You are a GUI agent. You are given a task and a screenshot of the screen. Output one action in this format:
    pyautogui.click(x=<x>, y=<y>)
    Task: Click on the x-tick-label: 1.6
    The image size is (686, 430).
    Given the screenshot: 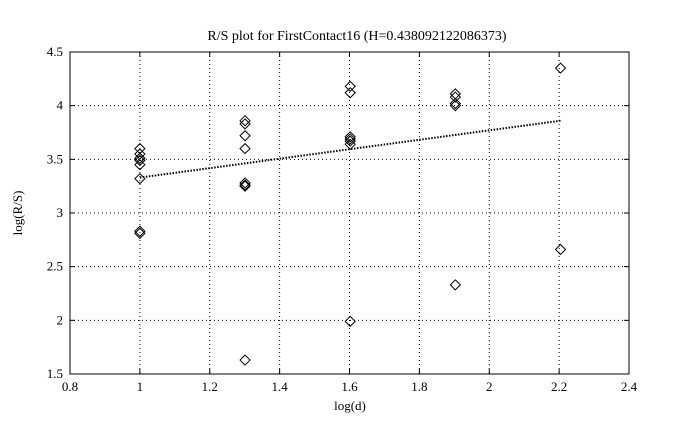 What is the action you would take?
    pyautogui.click(x=349, y=386)
    